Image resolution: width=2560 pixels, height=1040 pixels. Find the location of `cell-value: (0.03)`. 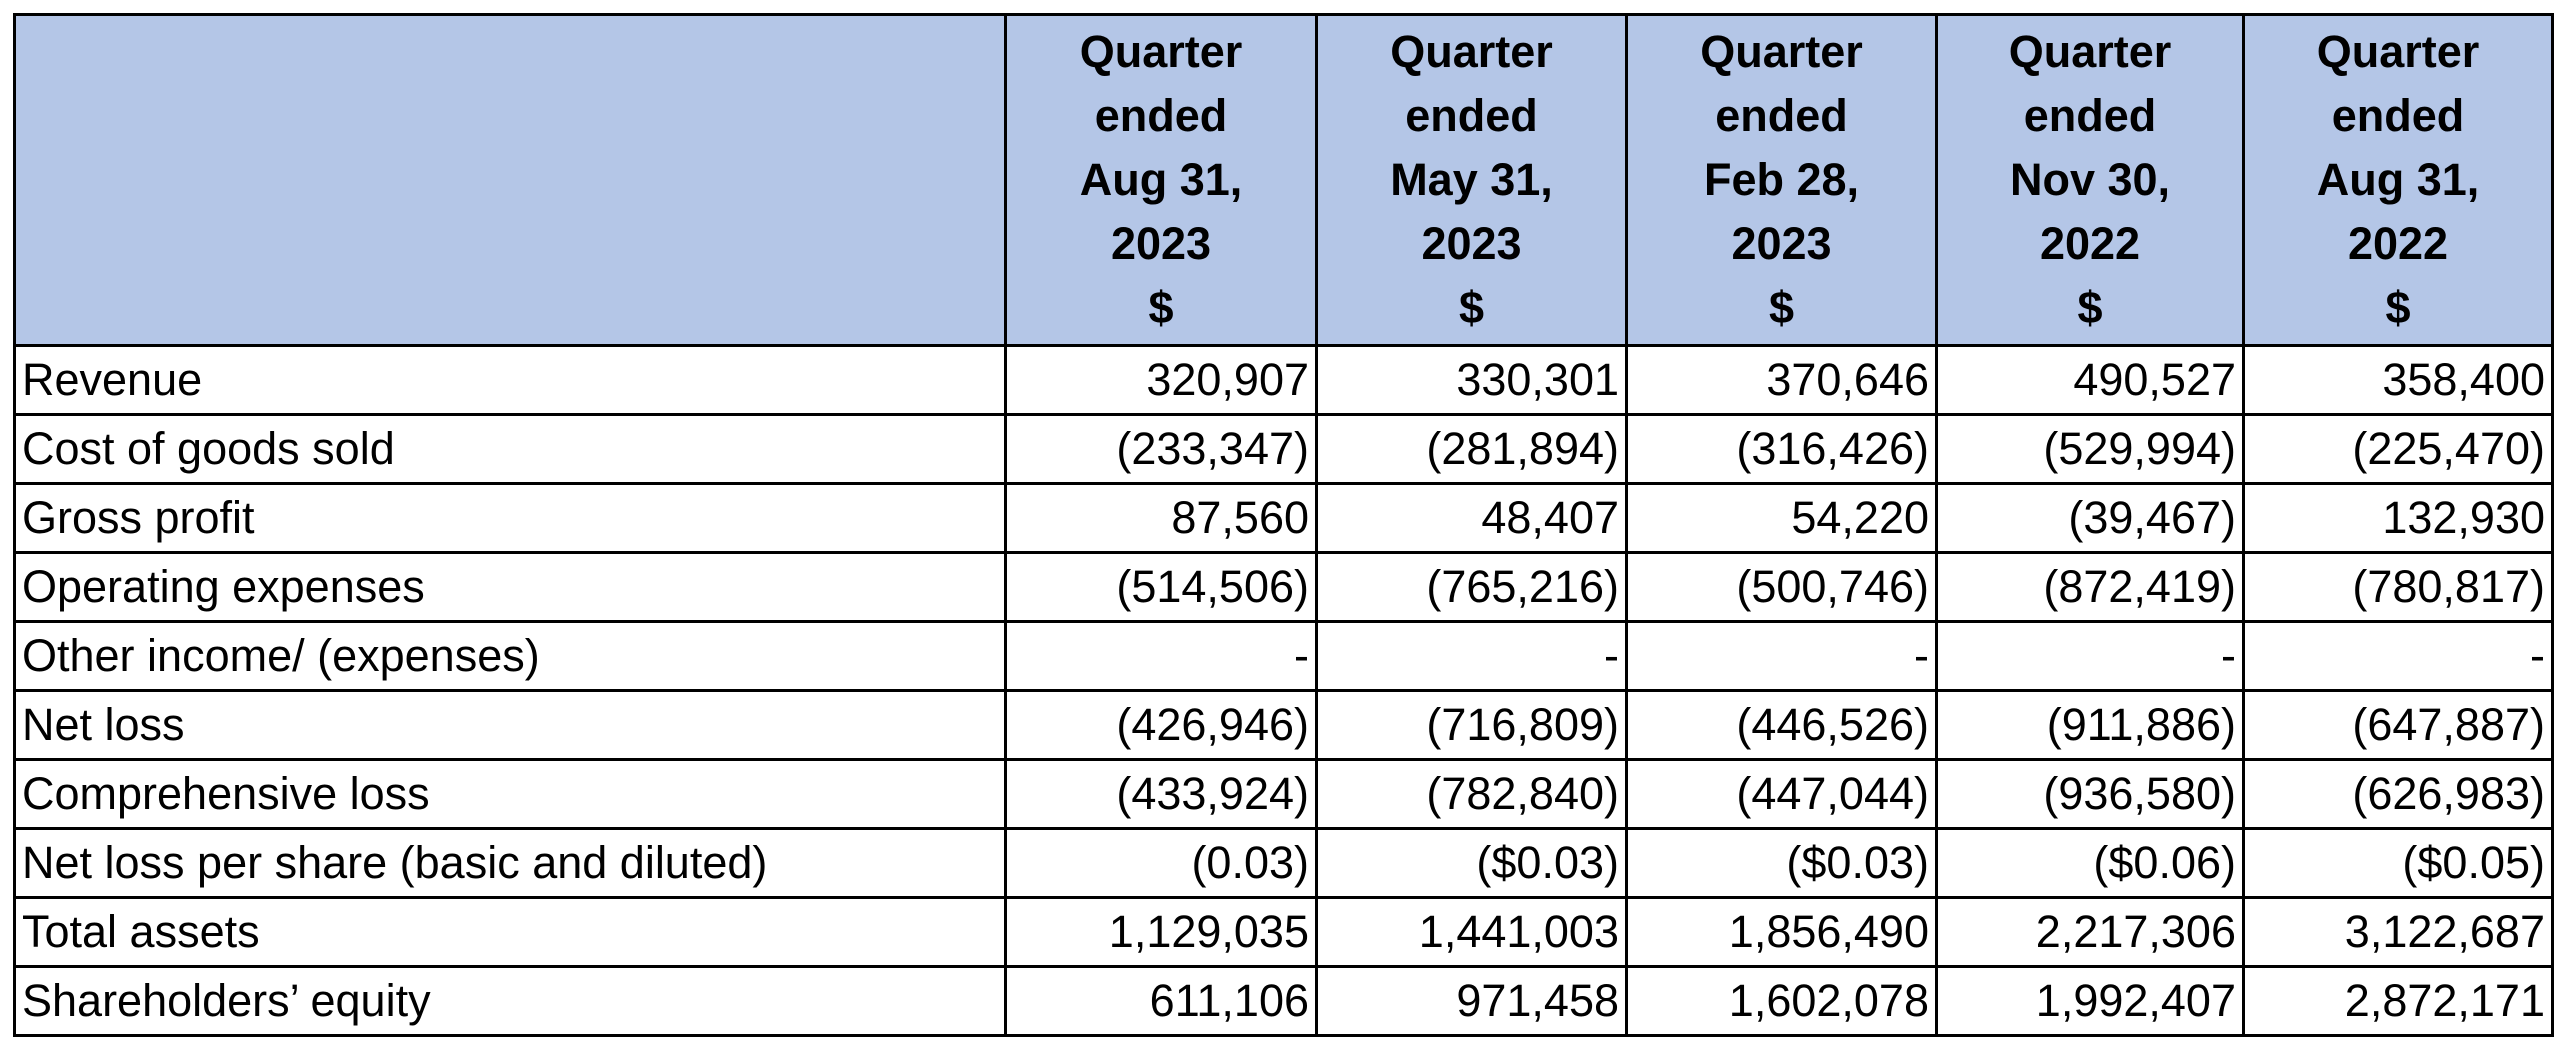

cell-value: (0.03) is located at coordinates (1161, 863).